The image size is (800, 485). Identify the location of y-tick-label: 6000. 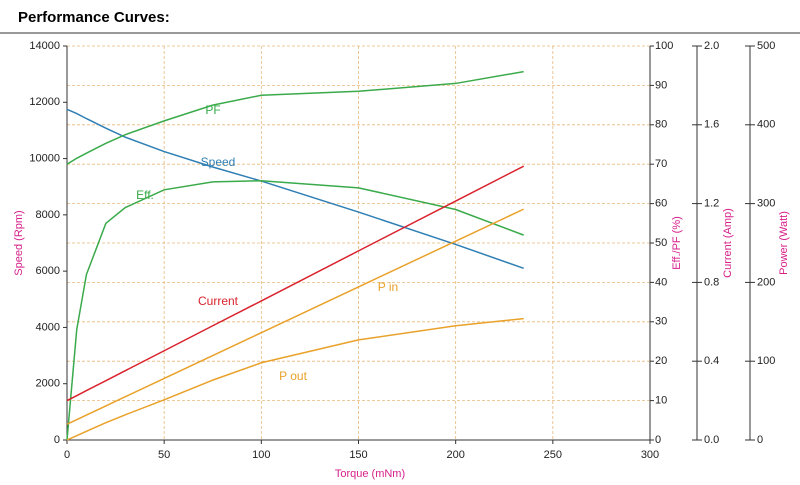
(48, 271).